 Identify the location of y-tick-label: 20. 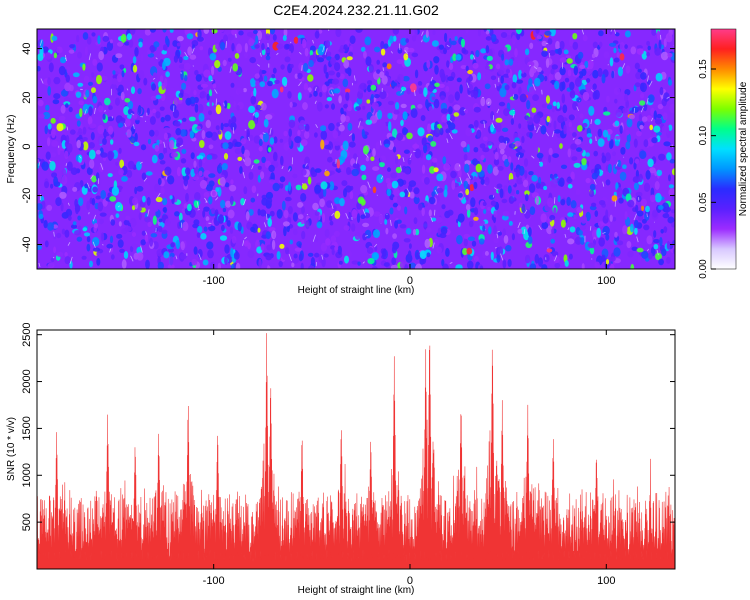
(27, 97).